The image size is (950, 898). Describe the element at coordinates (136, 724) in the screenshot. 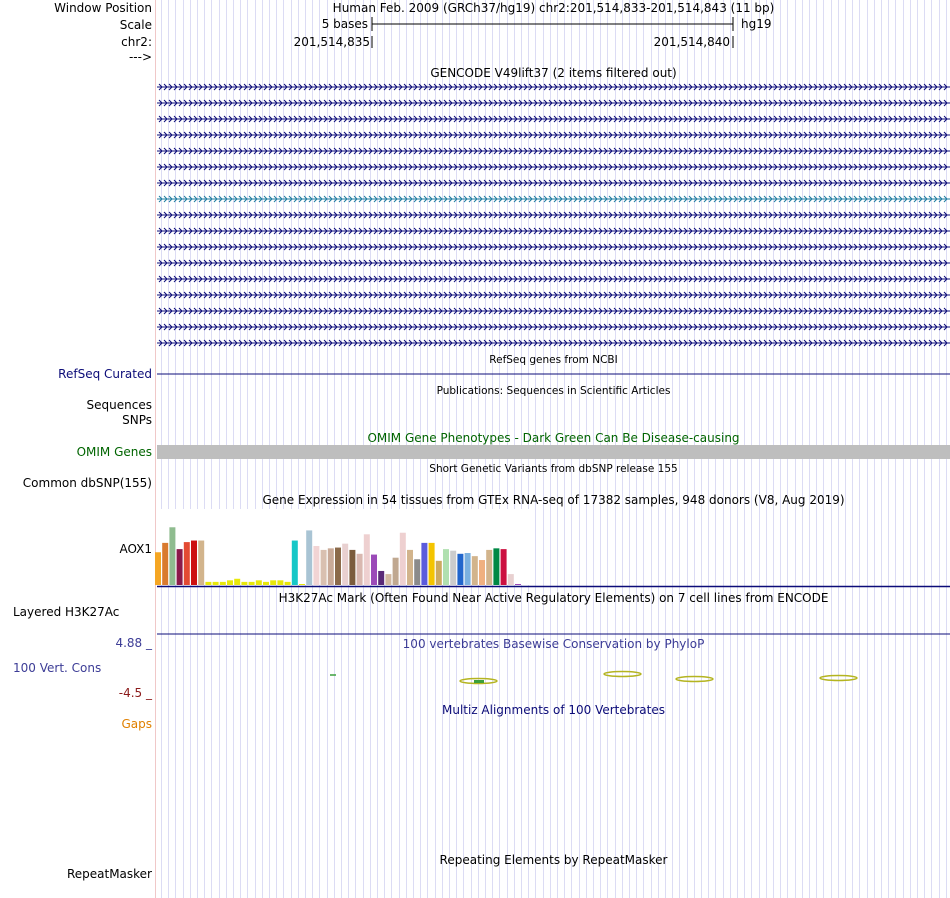

I see `gaps-label: Gaps` at that location.